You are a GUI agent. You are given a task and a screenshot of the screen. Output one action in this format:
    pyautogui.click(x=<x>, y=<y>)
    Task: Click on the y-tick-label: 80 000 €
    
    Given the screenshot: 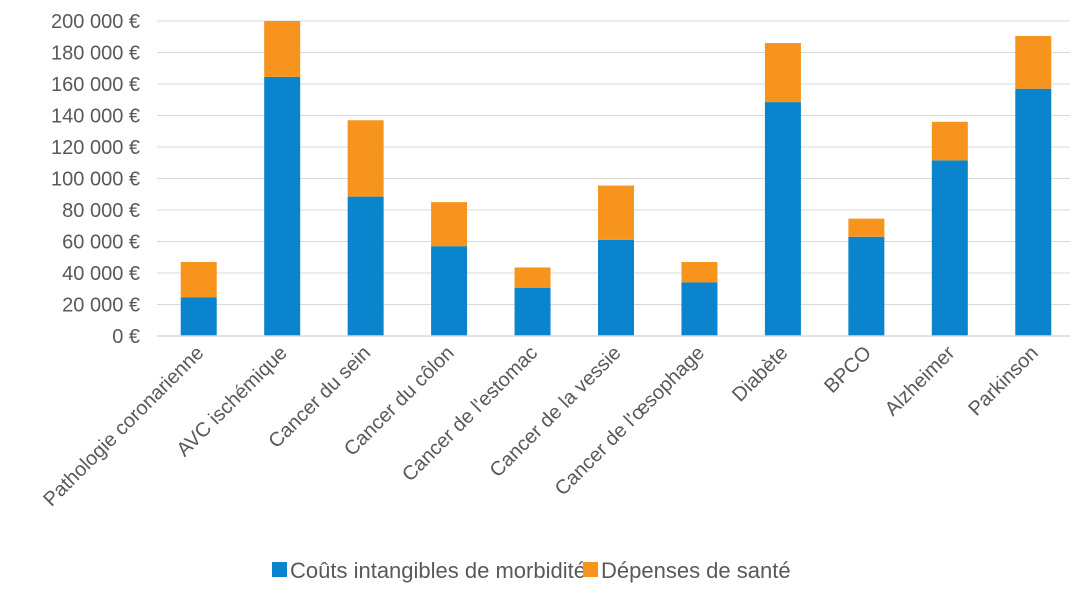 What is the action you would take?
    pyautogui.click(x=101, y=211)
    